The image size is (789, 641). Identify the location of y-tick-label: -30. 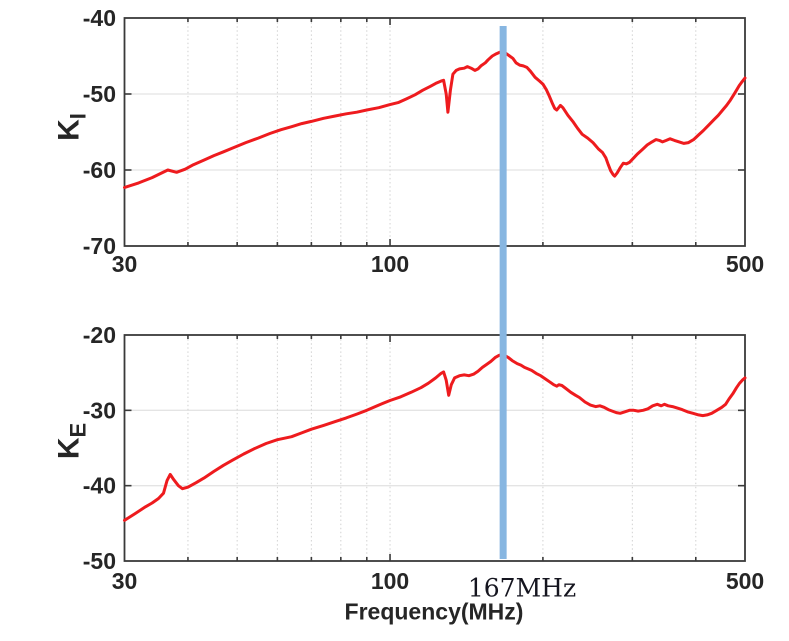
(99, 410).